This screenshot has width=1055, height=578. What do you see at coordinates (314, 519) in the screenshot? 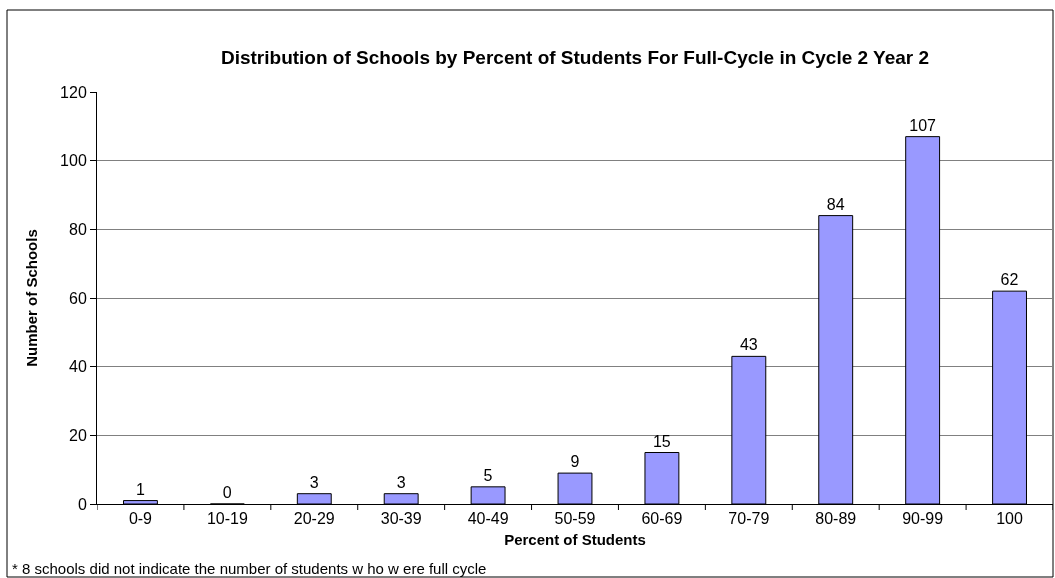
I see `x-tick-label: 20-29` at bounding box center [314, 519].